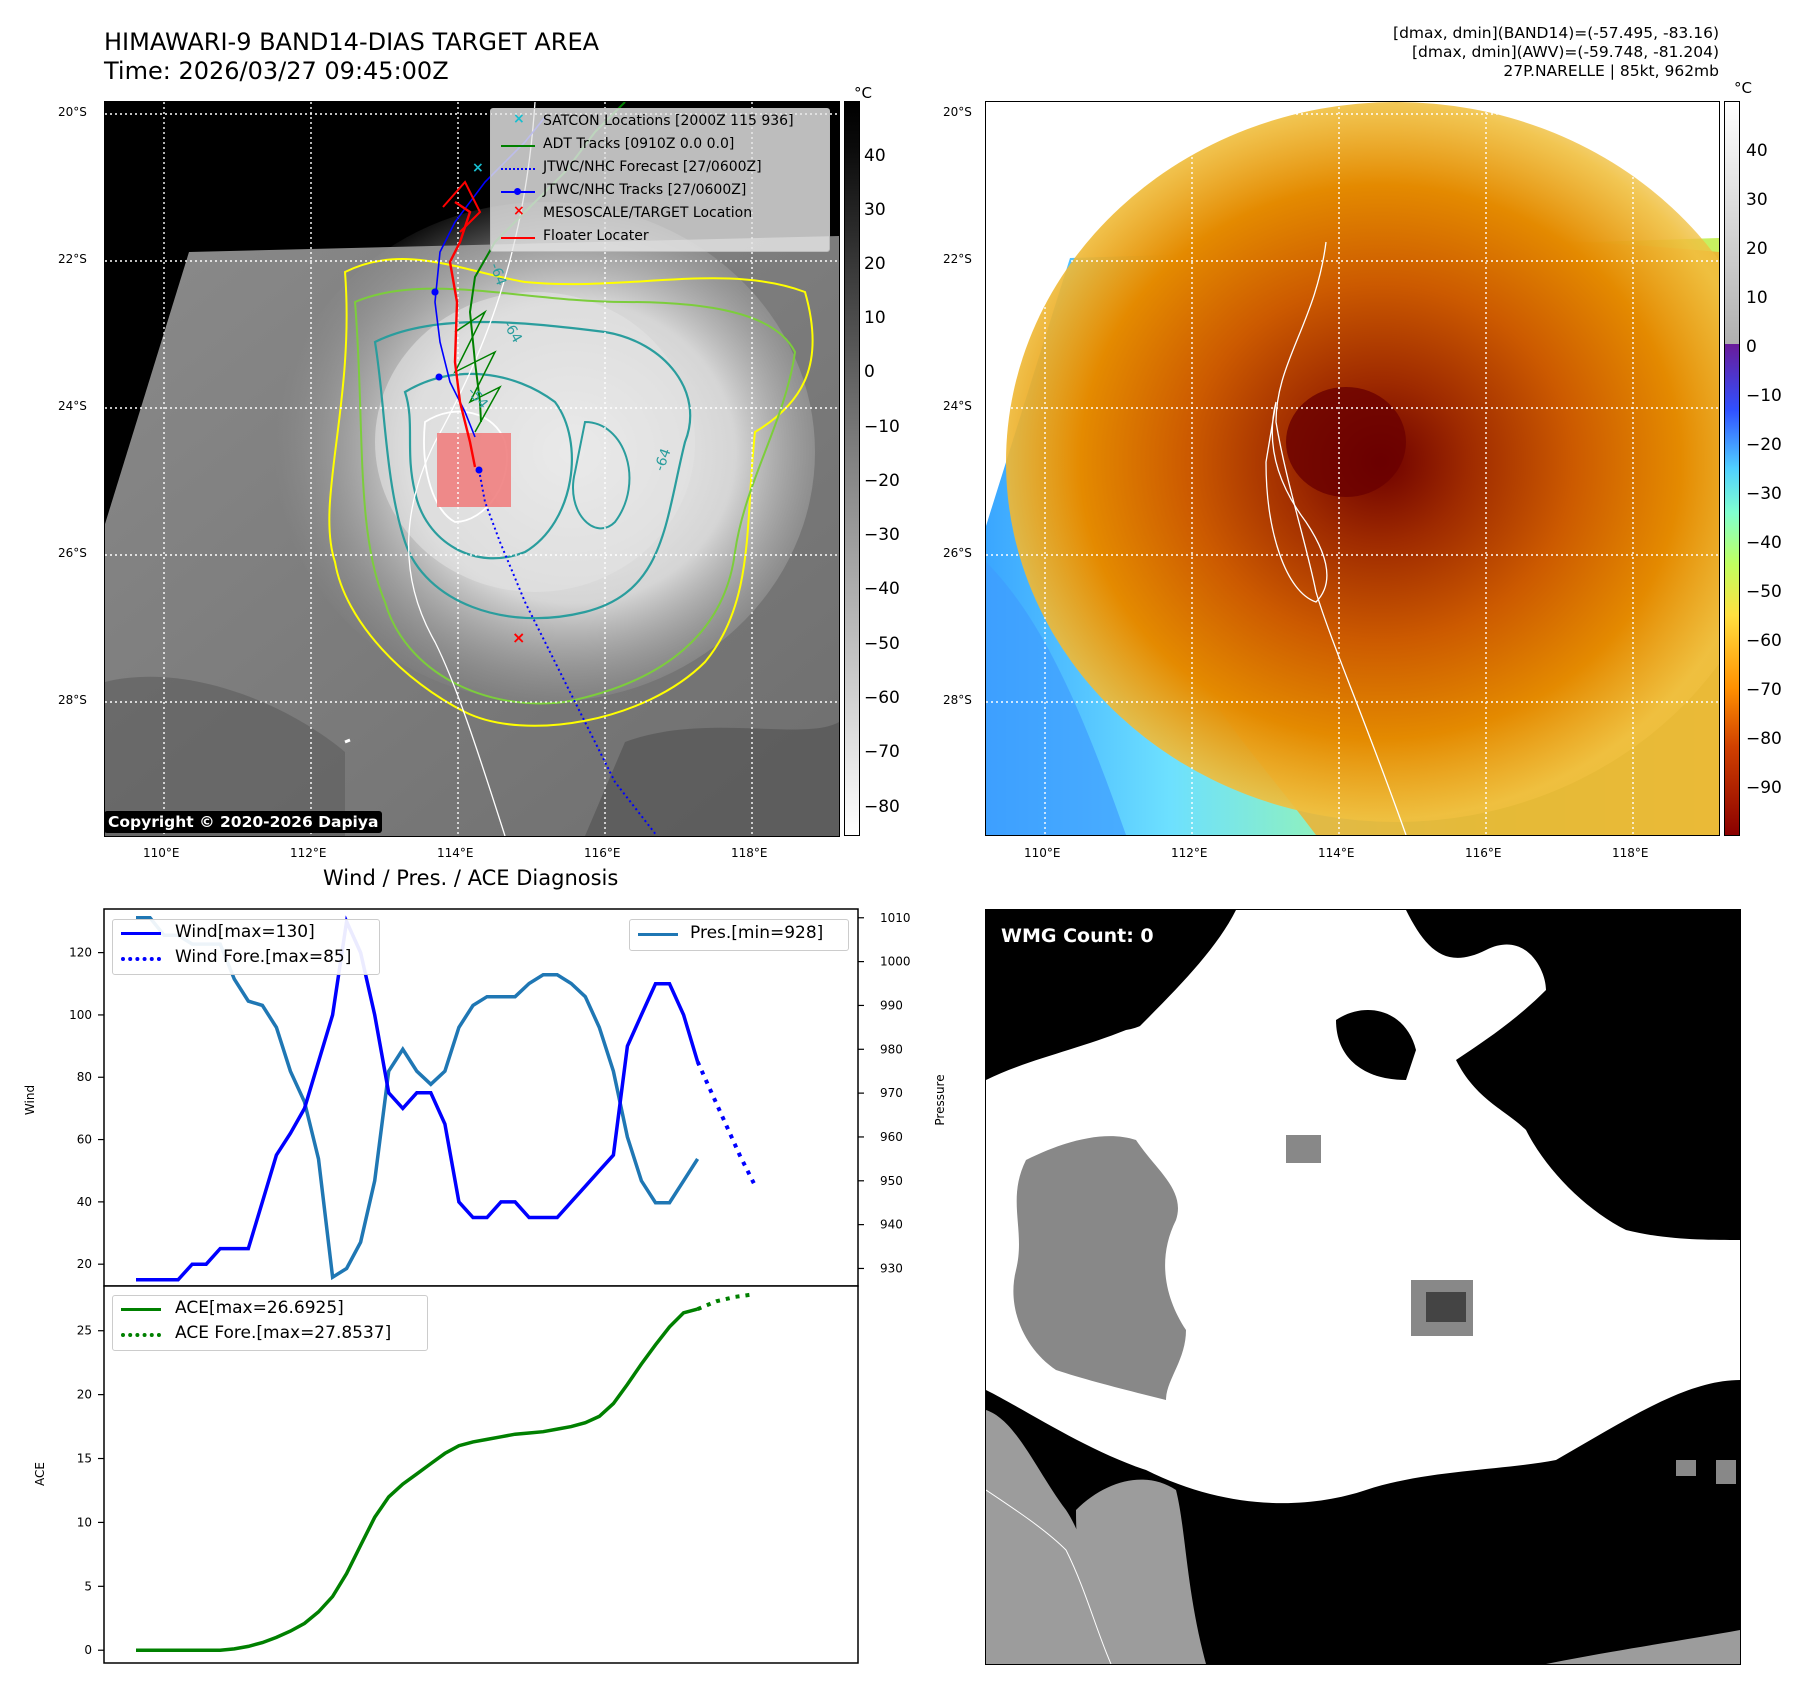 The height and width of the screenshot is (1690, 1797). What do you see at coordinates (1764, 494) in the screenshot?
I see `cb-right-tick: −30` at bounding box center [1764, 494].